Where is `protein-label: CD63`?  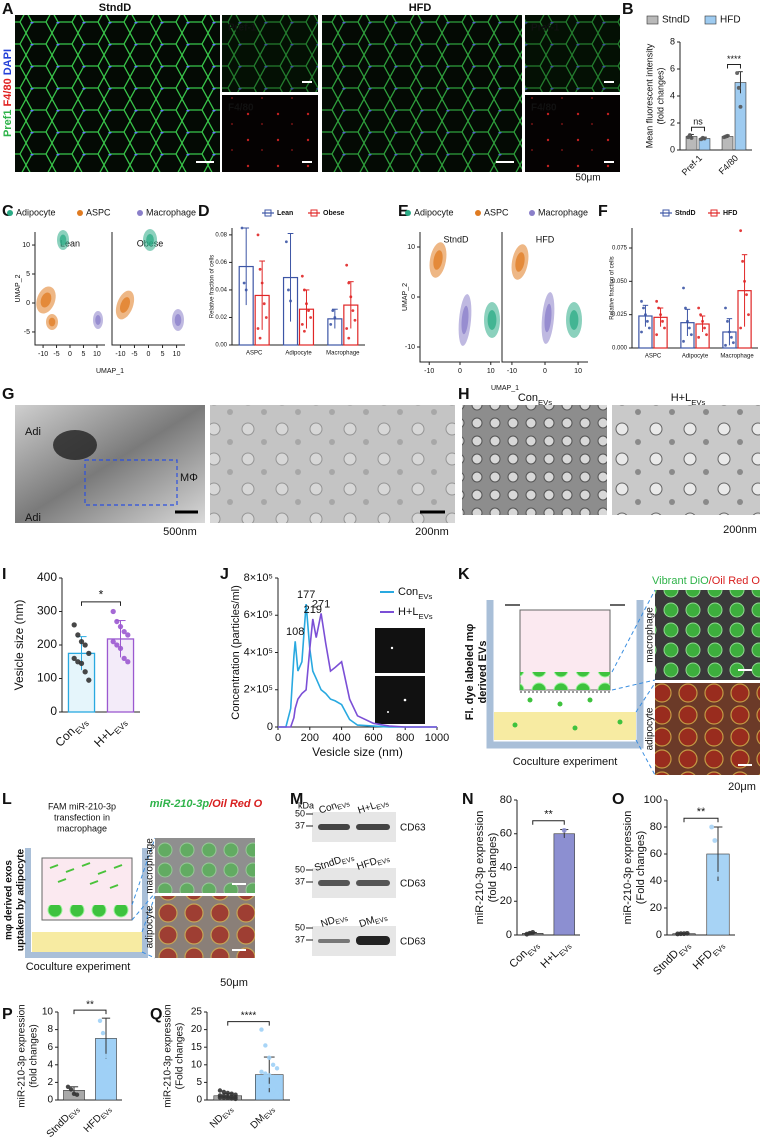 protein-label: CD63 is located at coordinates (413, 884).